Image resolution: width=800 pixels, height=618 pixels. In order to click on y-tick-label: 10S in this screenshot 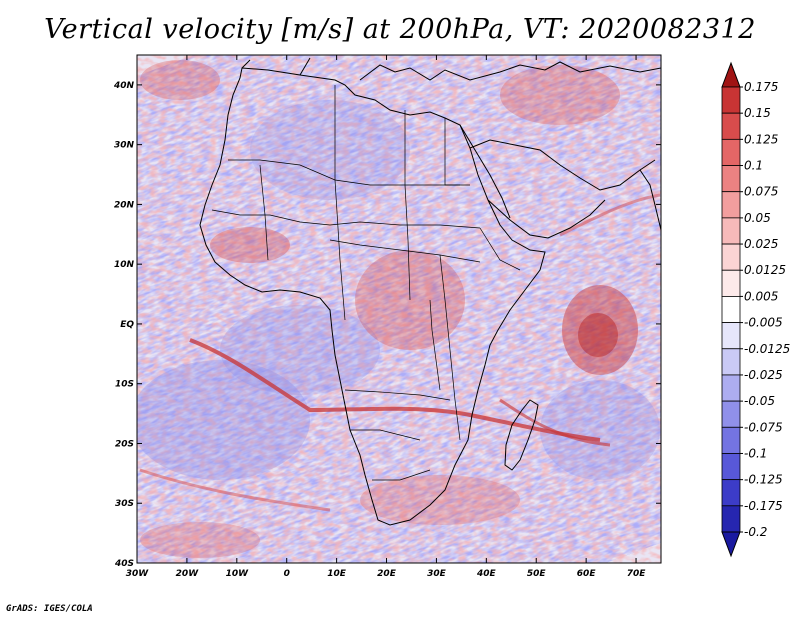, I will do `click(124, 385)`.